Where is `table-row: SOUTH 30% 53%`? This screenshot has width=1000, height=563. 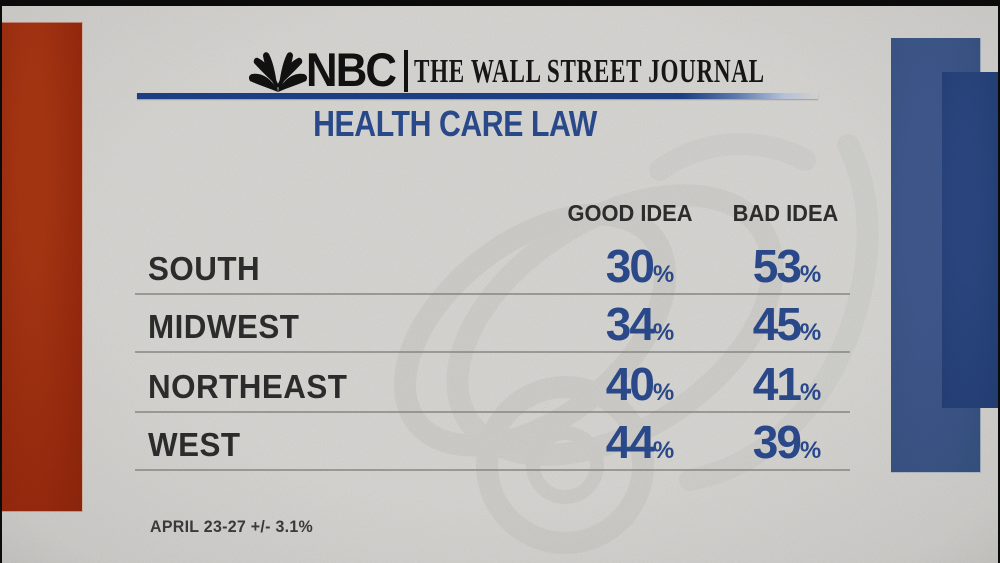
table-row: SOUTH 30% 53% is located at coordinates (492, 265).